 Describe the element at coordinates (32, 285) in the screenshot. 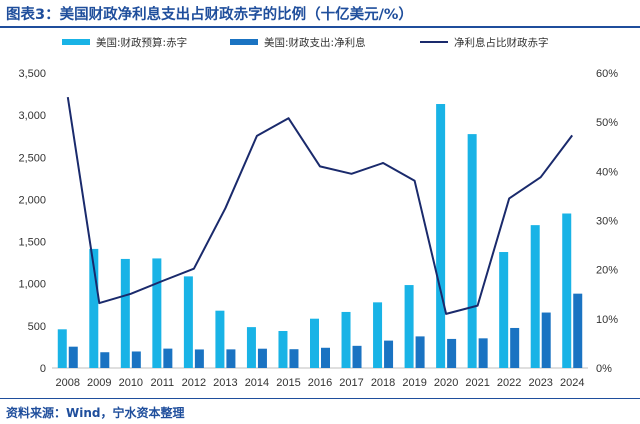

I see `left-axis-tick-label: 1,000` at that location.